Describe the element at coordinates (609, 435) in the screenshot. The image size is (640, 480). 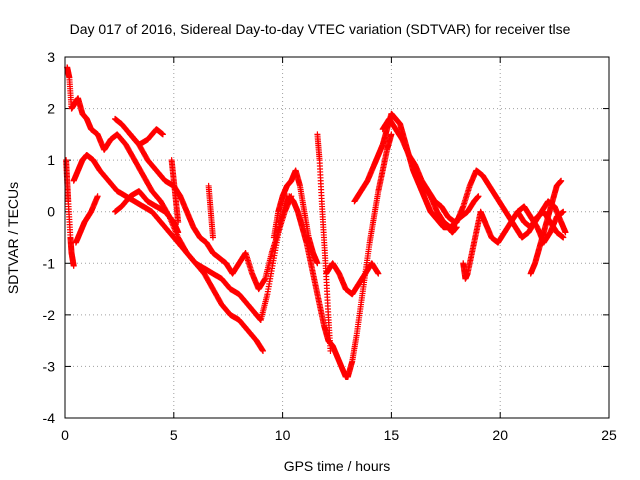
I see `x-tick-label: 25` at that location.